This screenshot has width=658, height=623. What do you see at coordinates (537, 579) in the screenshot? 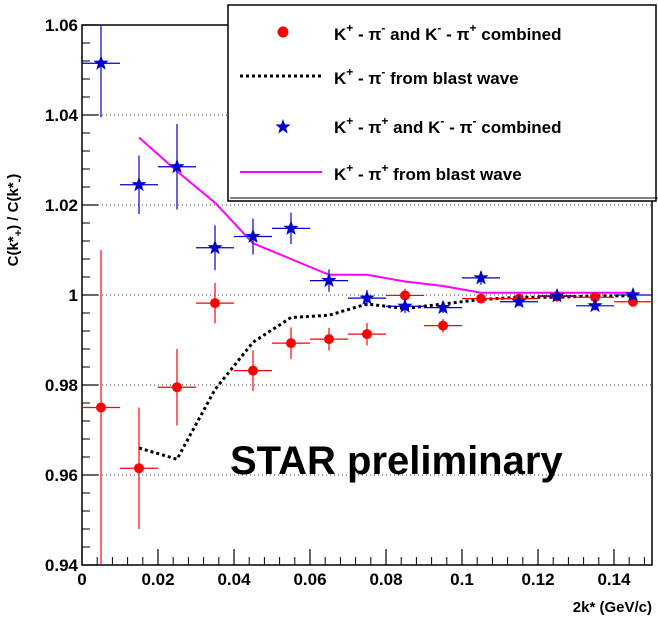
I see `x-tick-label-0.12: 0.12` at bounding box center [537, 579].